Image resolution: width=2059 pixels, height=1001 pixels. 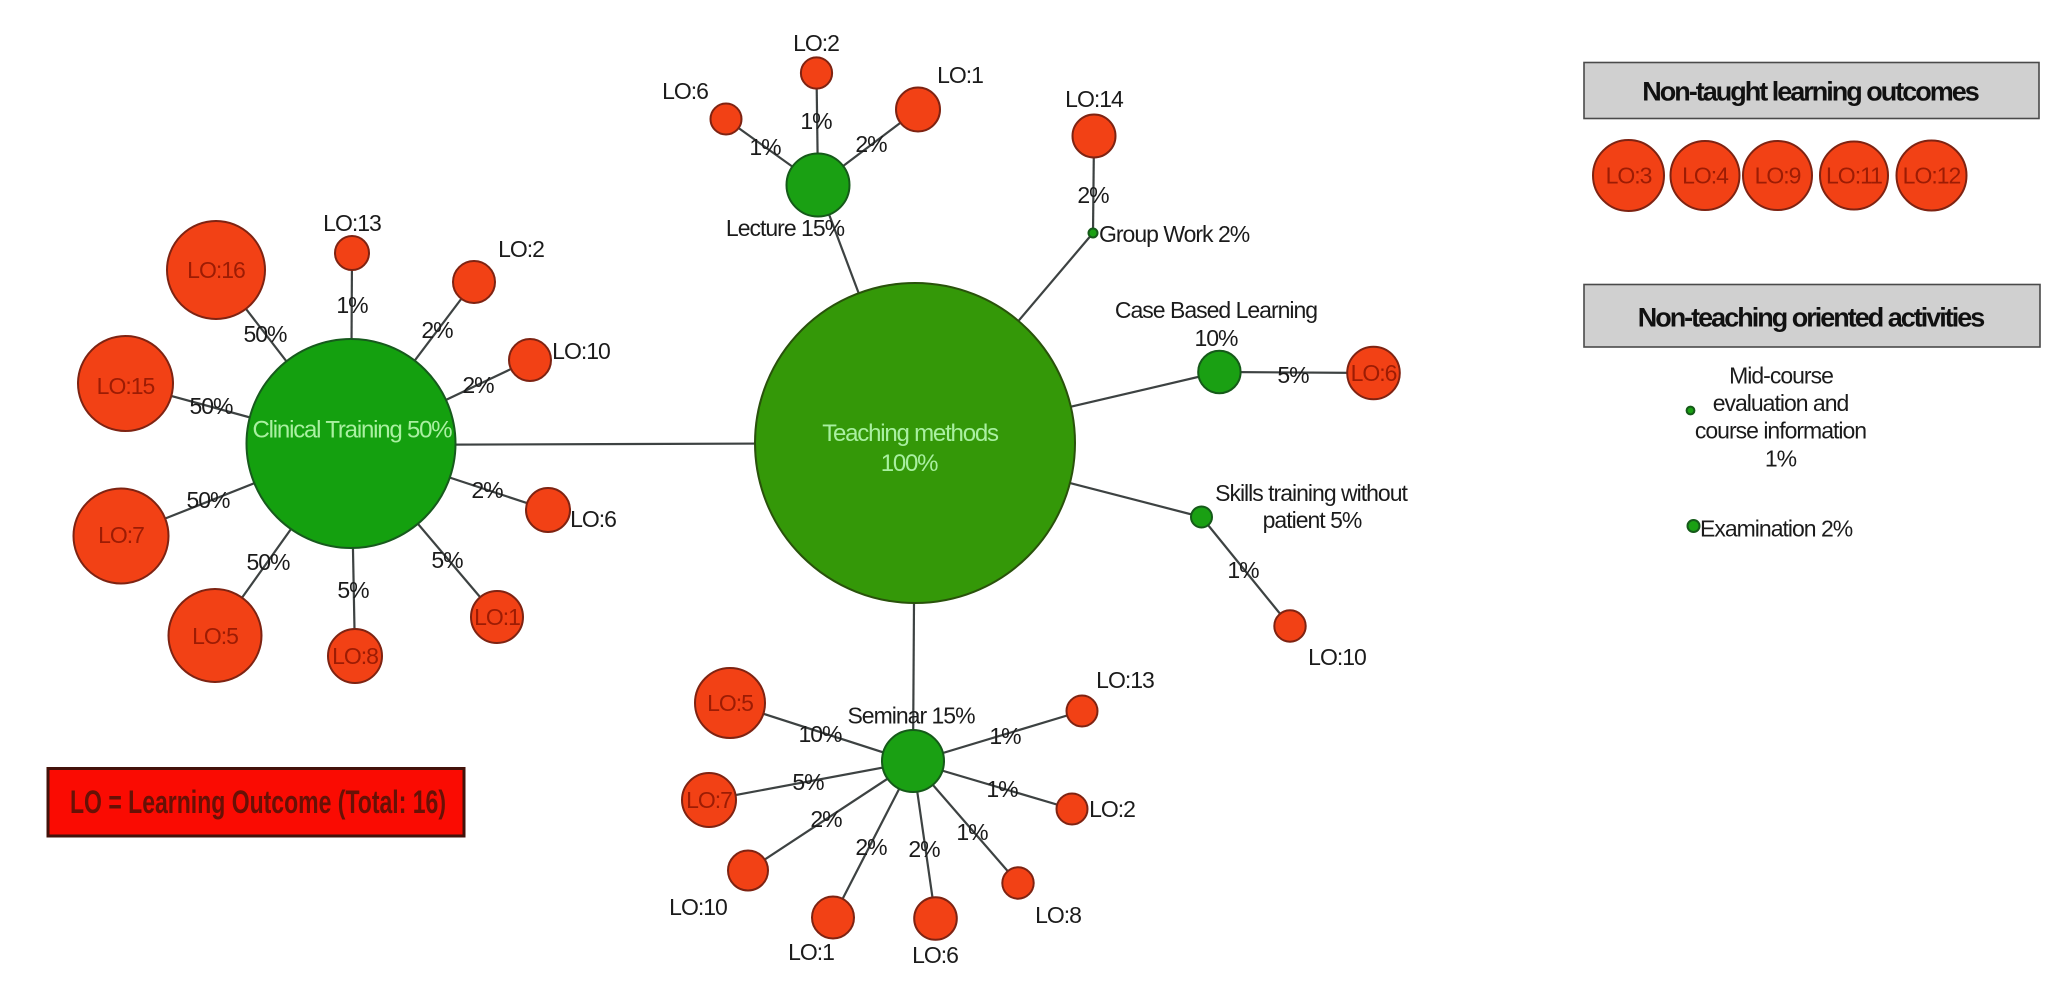 What do you see at coordinates (1811, 318) in the screenshot?
I see `svg-text:Non-teaching oriented activiti: Non-teaching oriented activities` at bounding box center [1811, 318].